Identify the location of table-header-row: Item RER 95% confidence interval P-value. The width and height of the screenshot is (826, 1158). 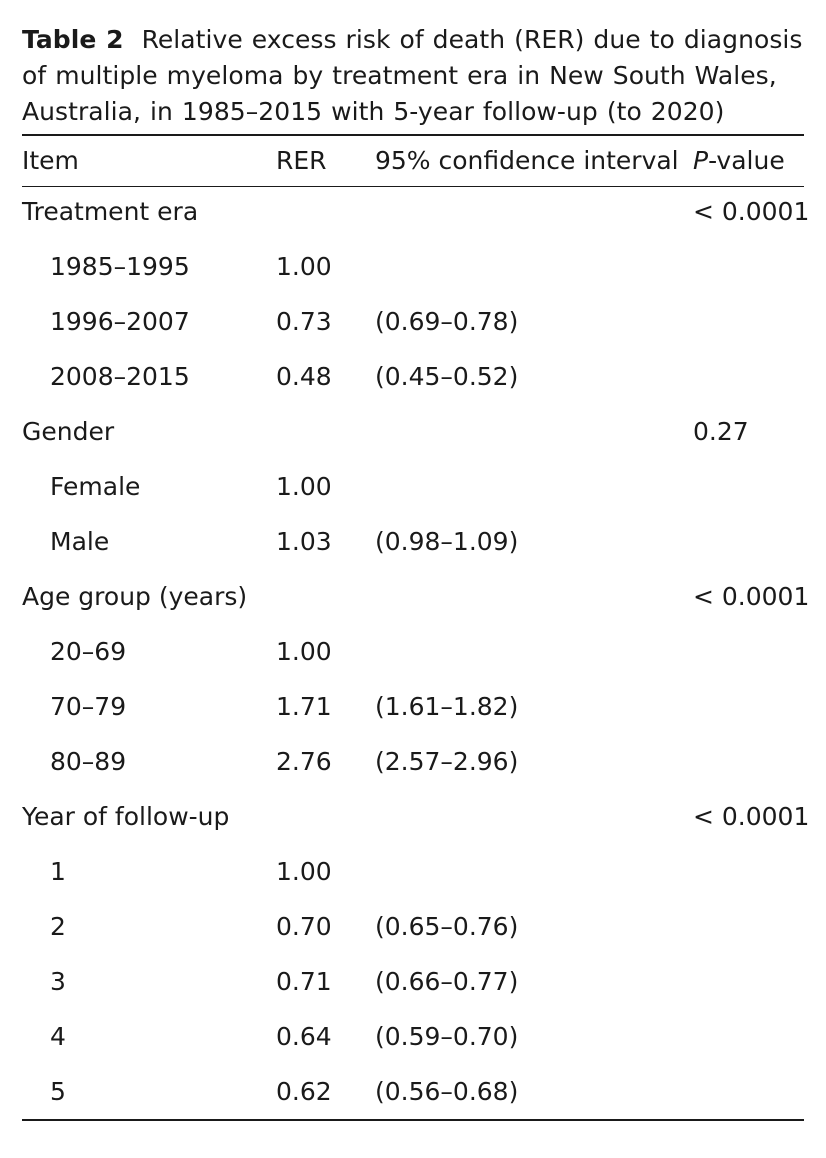
(413, 161).